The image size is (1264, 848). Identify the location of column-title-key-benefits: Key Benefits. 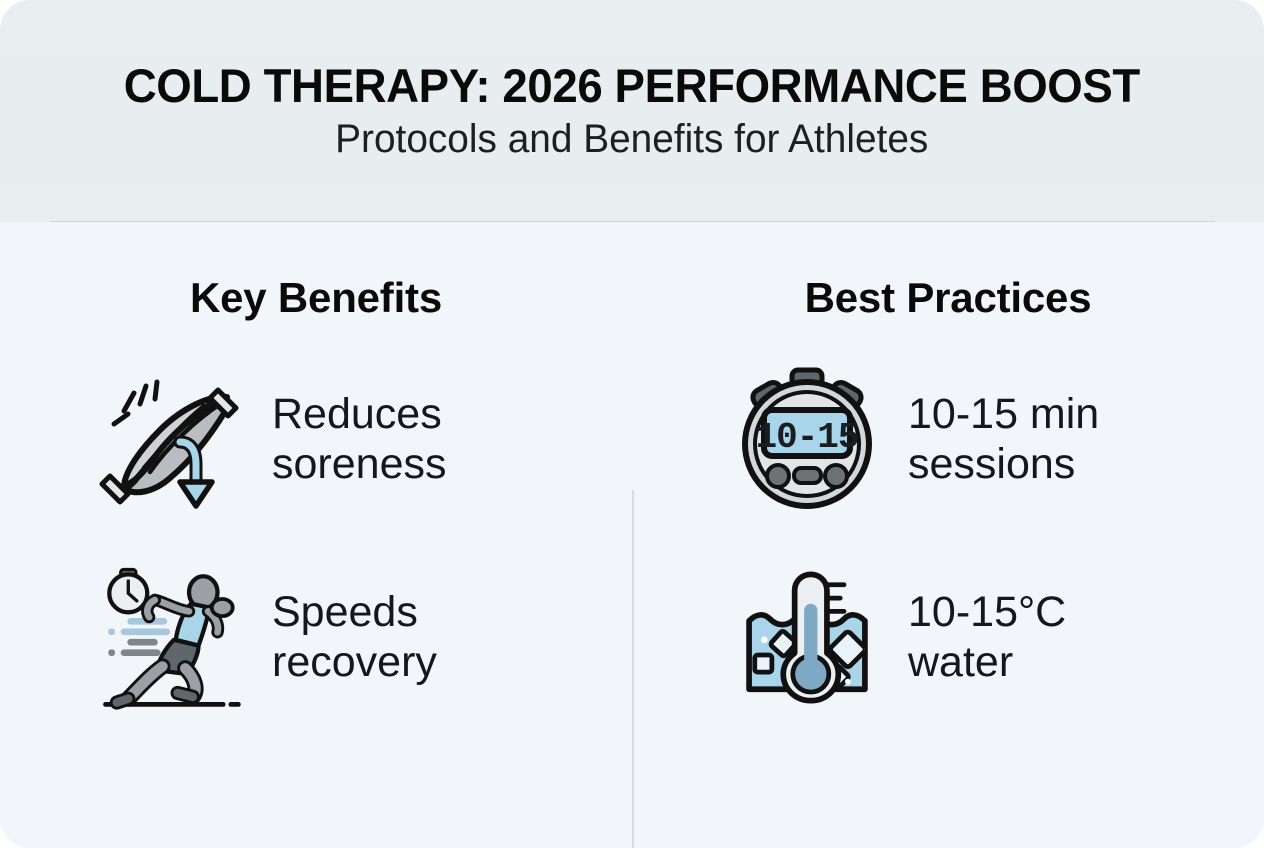
(316, 297).